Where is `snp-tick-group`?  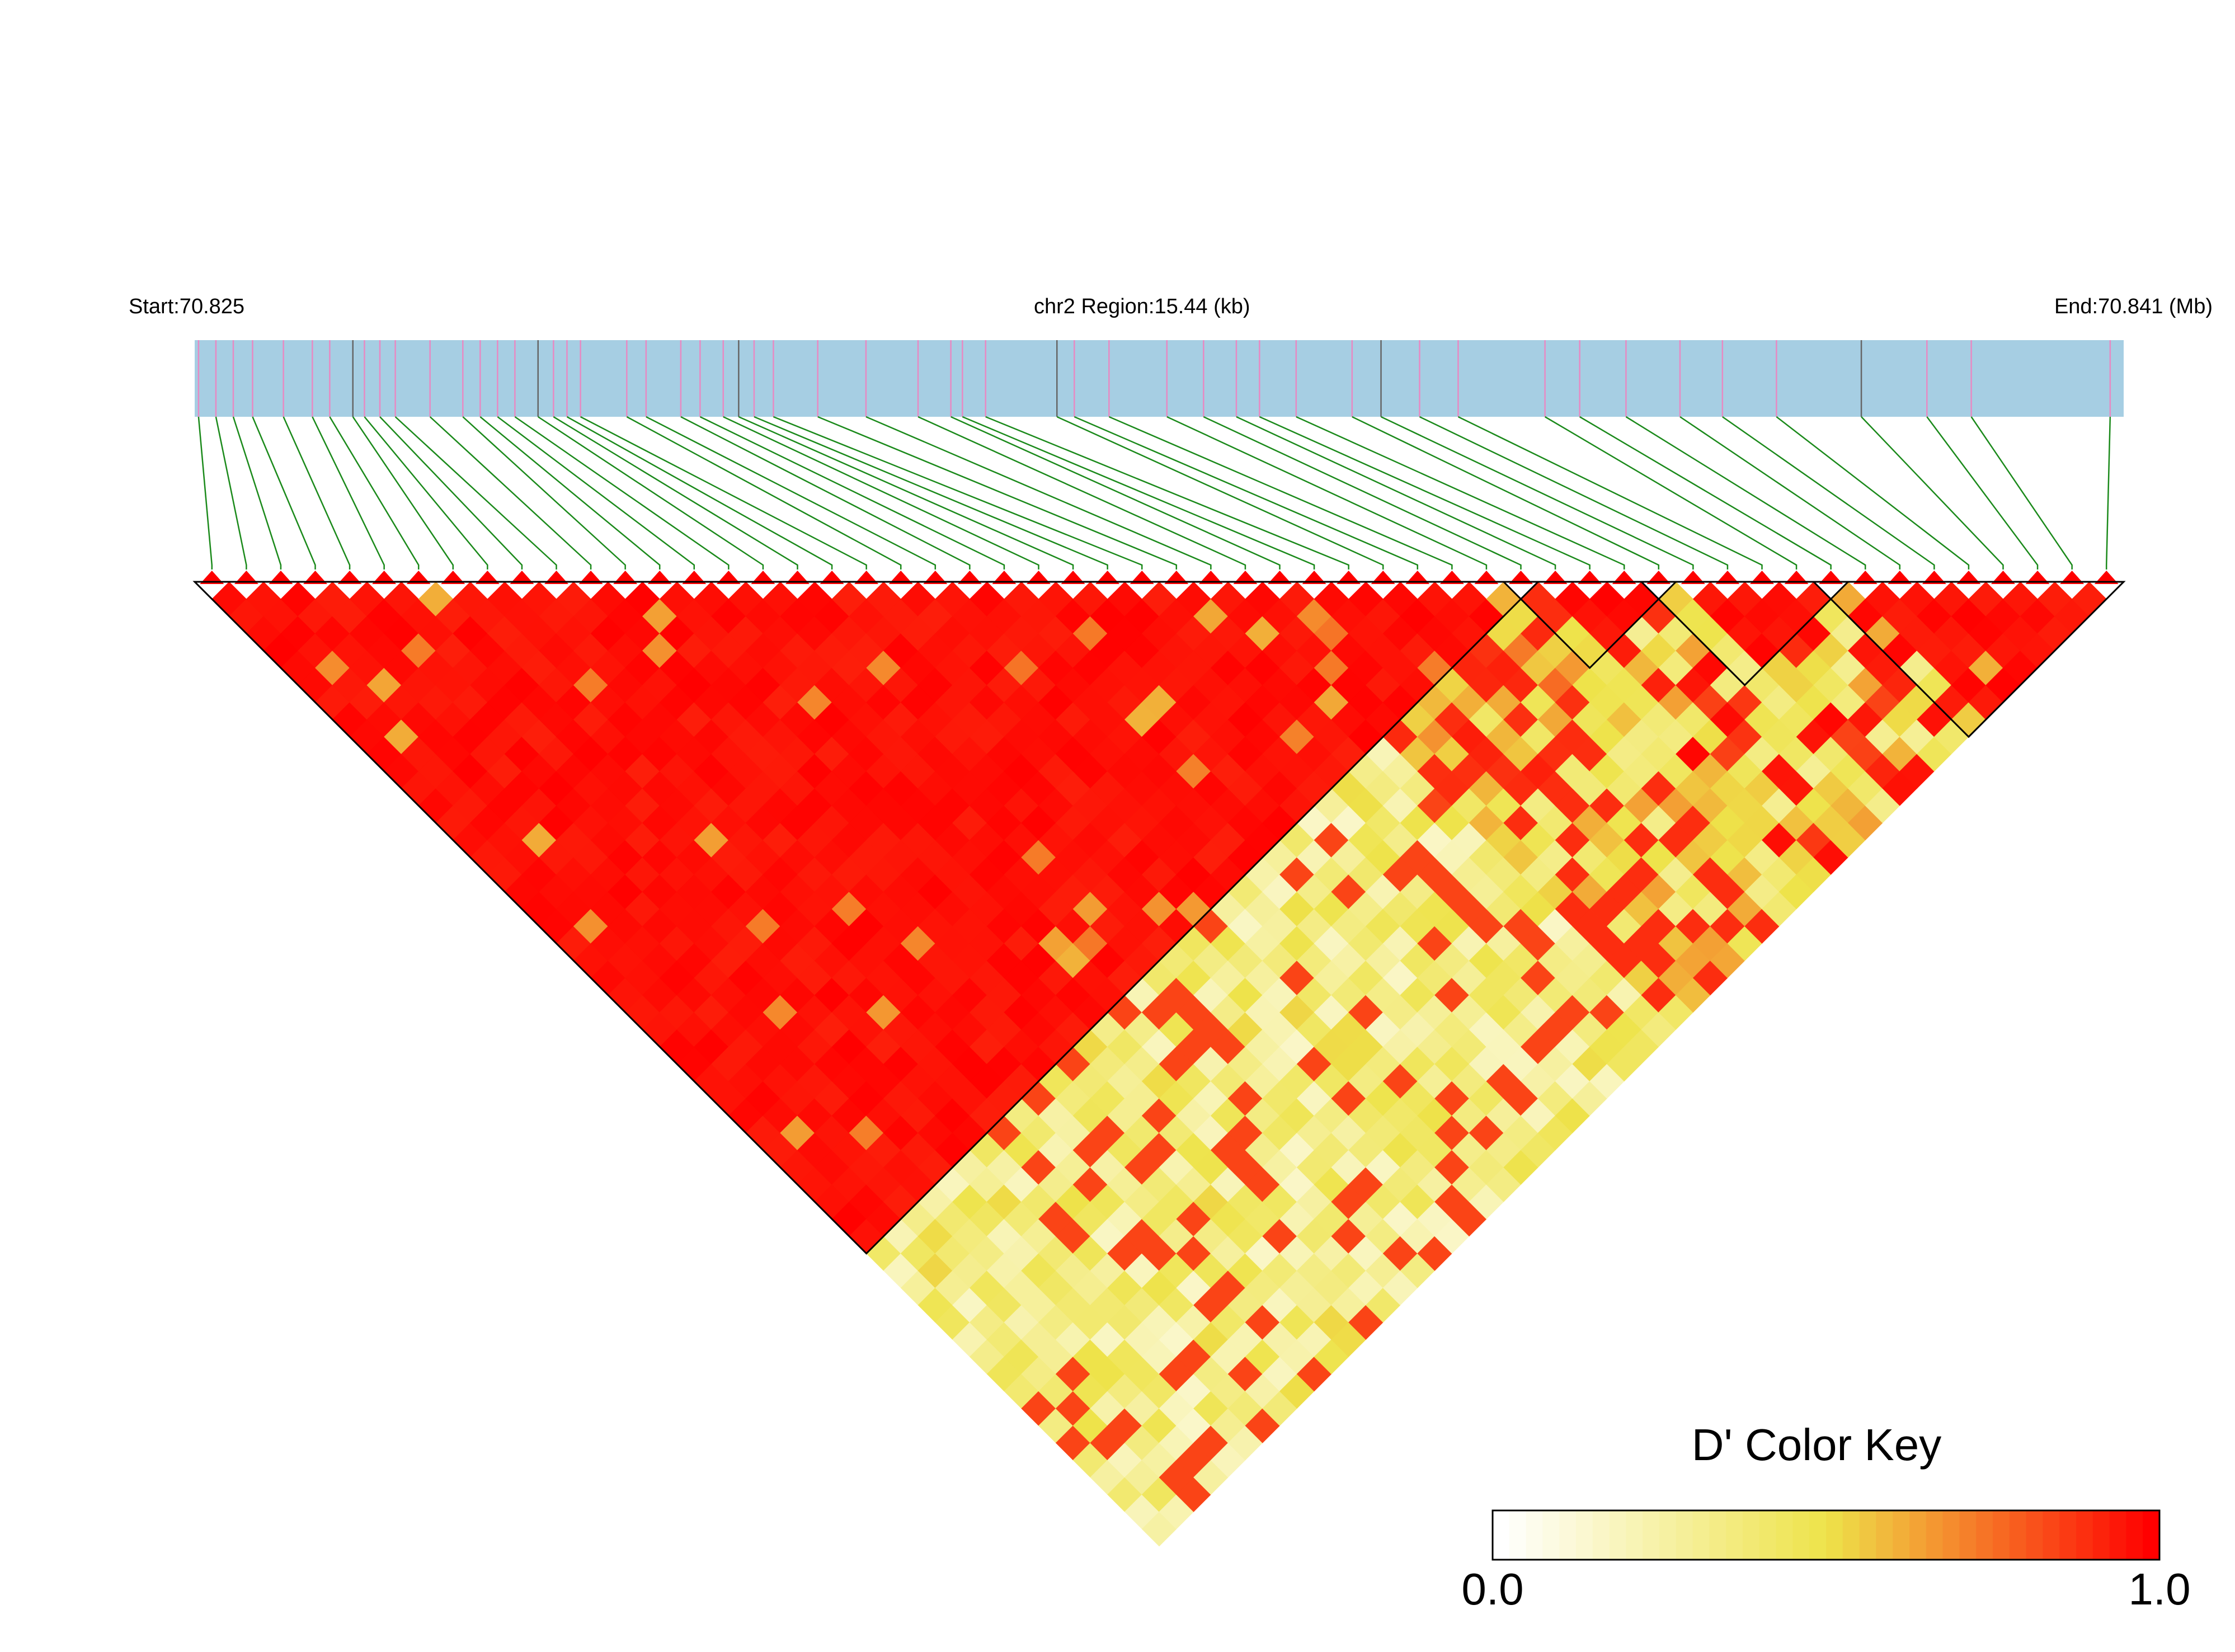
snp-tick-group is located at coordinates (1154, 379).